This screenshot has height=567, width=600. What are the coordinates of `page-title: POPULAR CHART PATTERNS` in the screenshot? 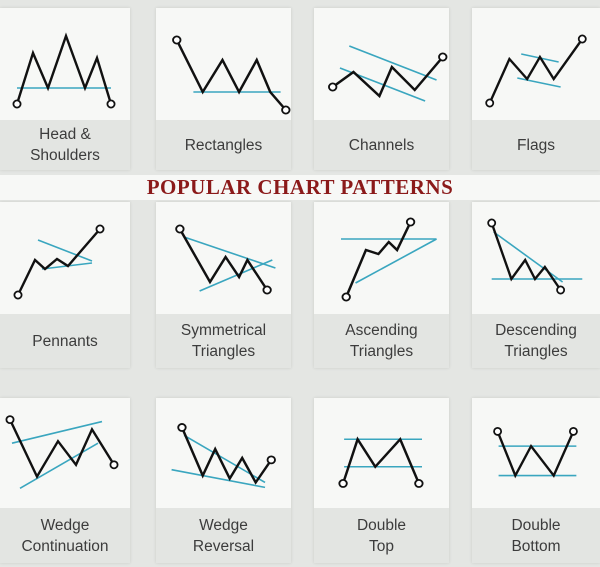 It's located at (300, 187).